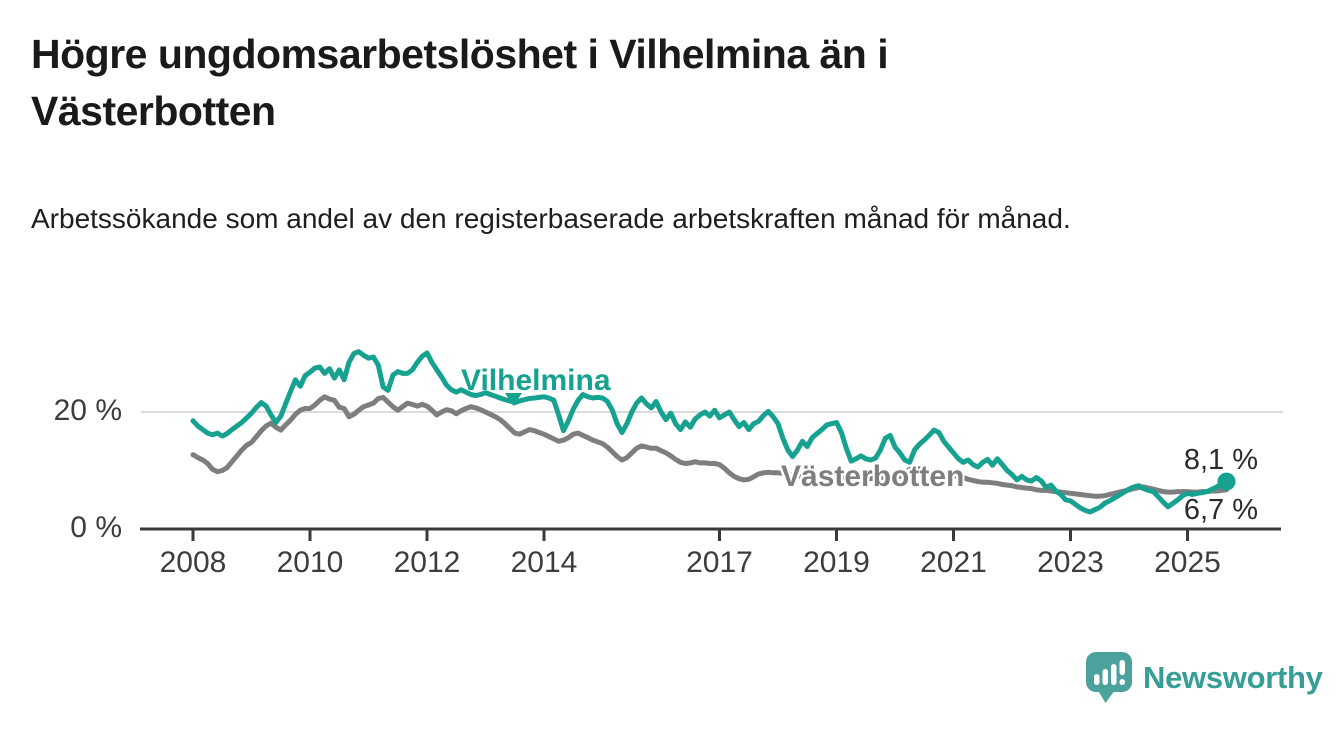 The width and height of the screenshot is (1340, 734). Describe the element at coordinates (1226, 481) in the screenshot. I see `vilhelmina-end-dot` at that location.